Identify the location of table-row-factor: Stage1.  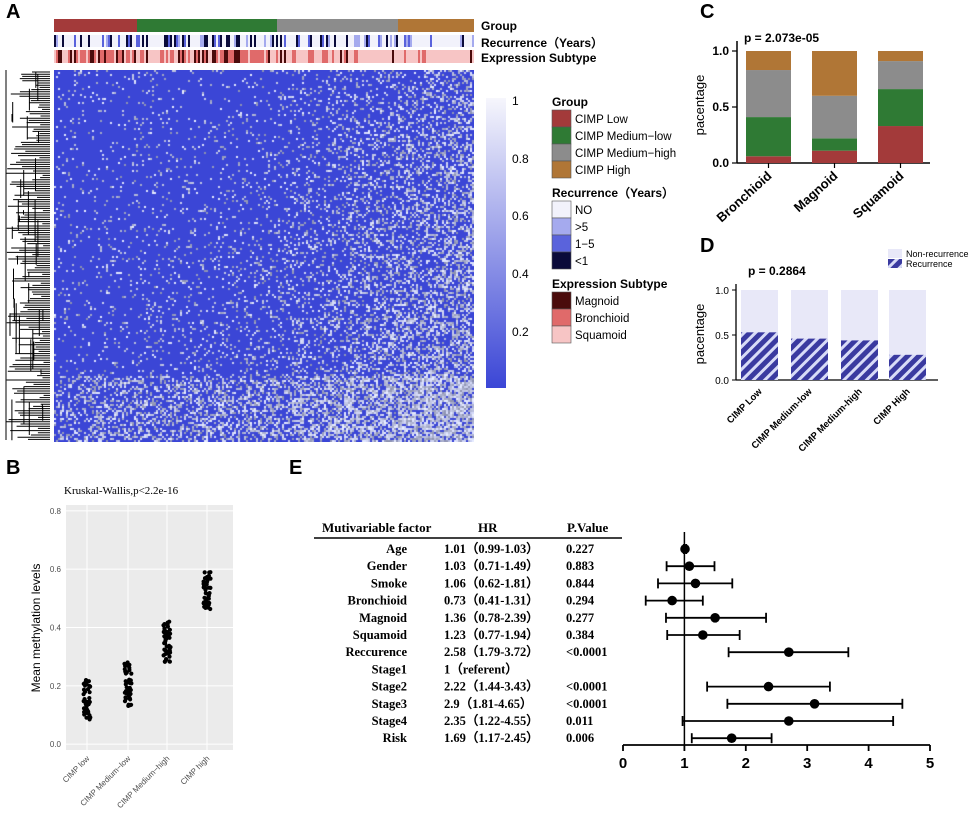
(389, 669).